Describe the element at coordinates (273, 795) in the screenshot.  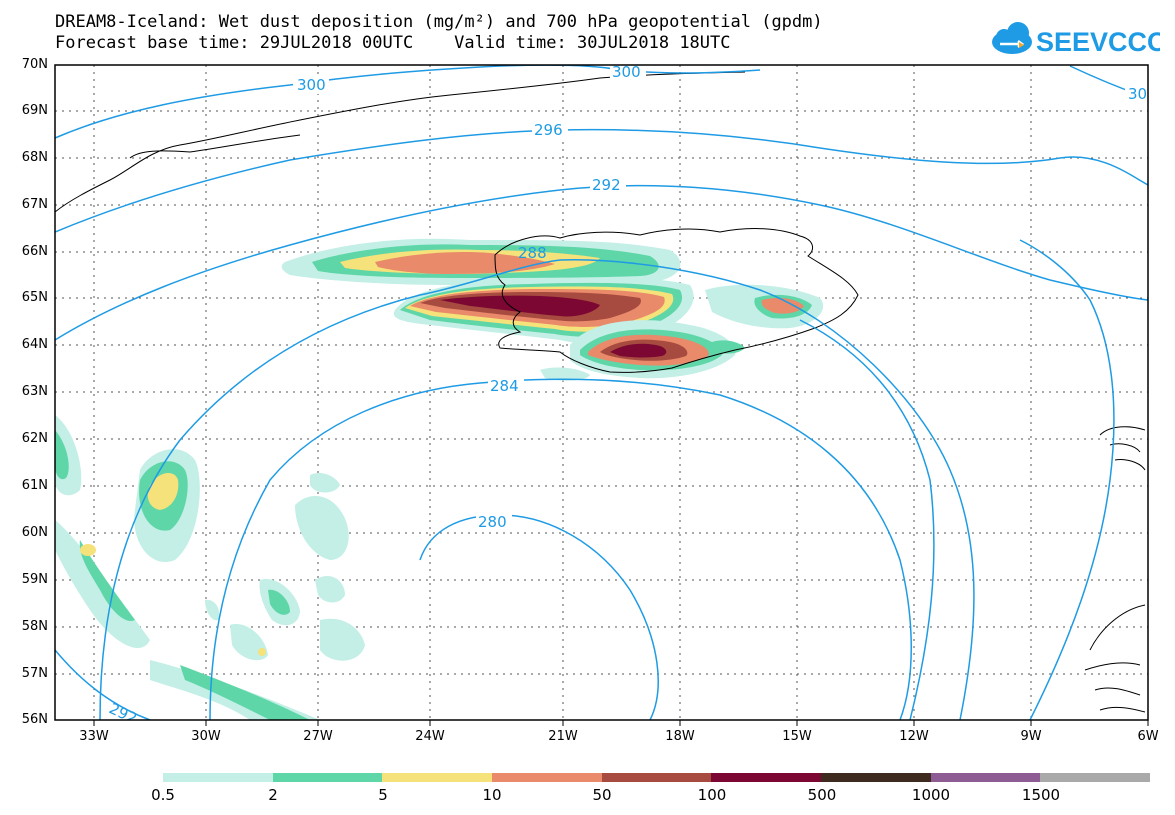
I see `legend-label: 2` at that location.